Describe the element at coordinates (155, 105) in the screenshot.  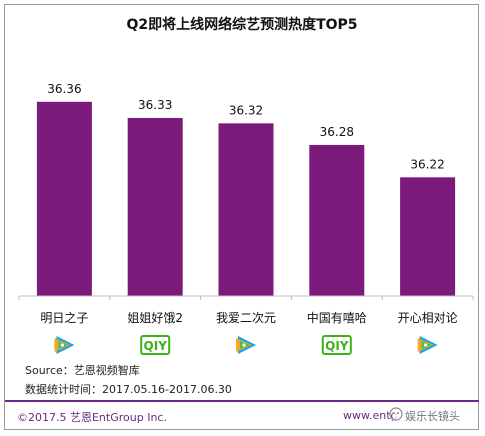
I see `data-label-2: 36.33` at that location.